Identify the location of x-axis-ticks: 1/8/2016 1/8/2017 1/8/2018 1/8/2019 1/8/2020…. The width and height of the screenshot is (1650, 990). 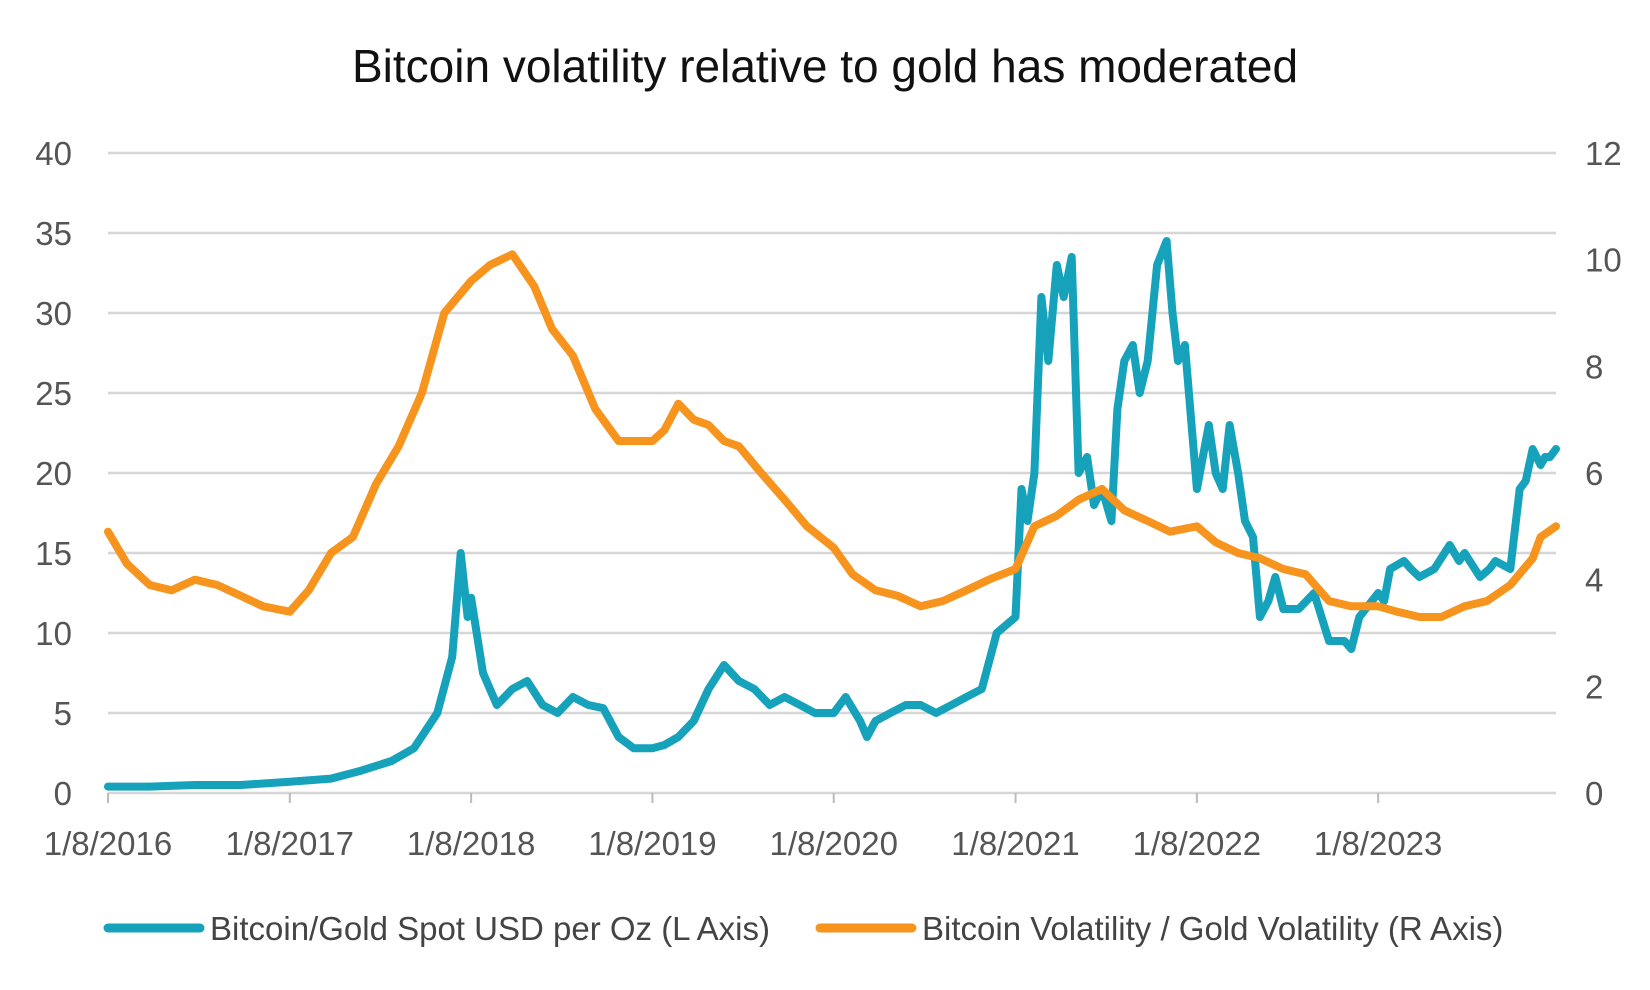
(743, 827).